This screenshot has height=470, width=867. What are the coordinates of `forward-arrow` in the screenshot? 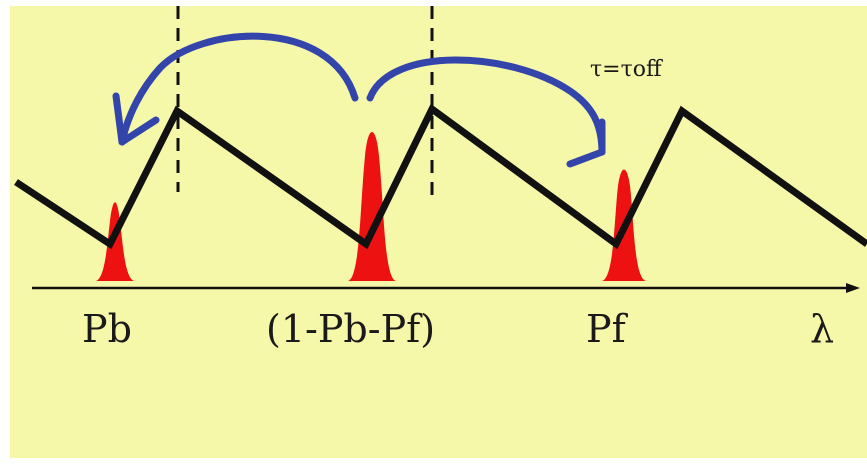 It's located at (486, 106).